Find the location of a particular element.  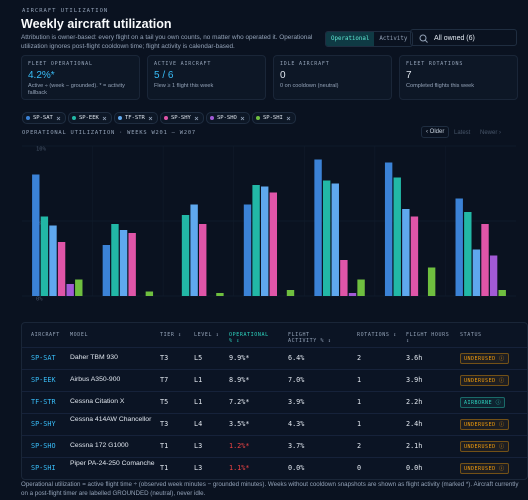

cell: 9.9%* is located at coordinates (239, 358).